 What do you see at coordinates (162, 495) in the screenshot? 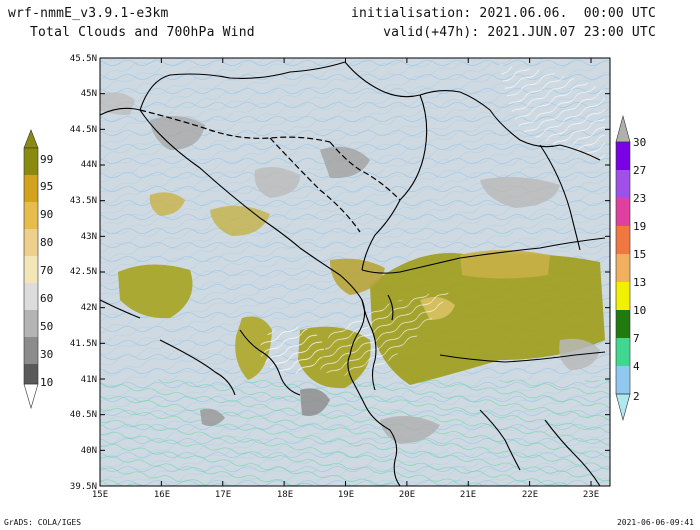
I see `lon-label: 16E` at bounding box center [162, 495].